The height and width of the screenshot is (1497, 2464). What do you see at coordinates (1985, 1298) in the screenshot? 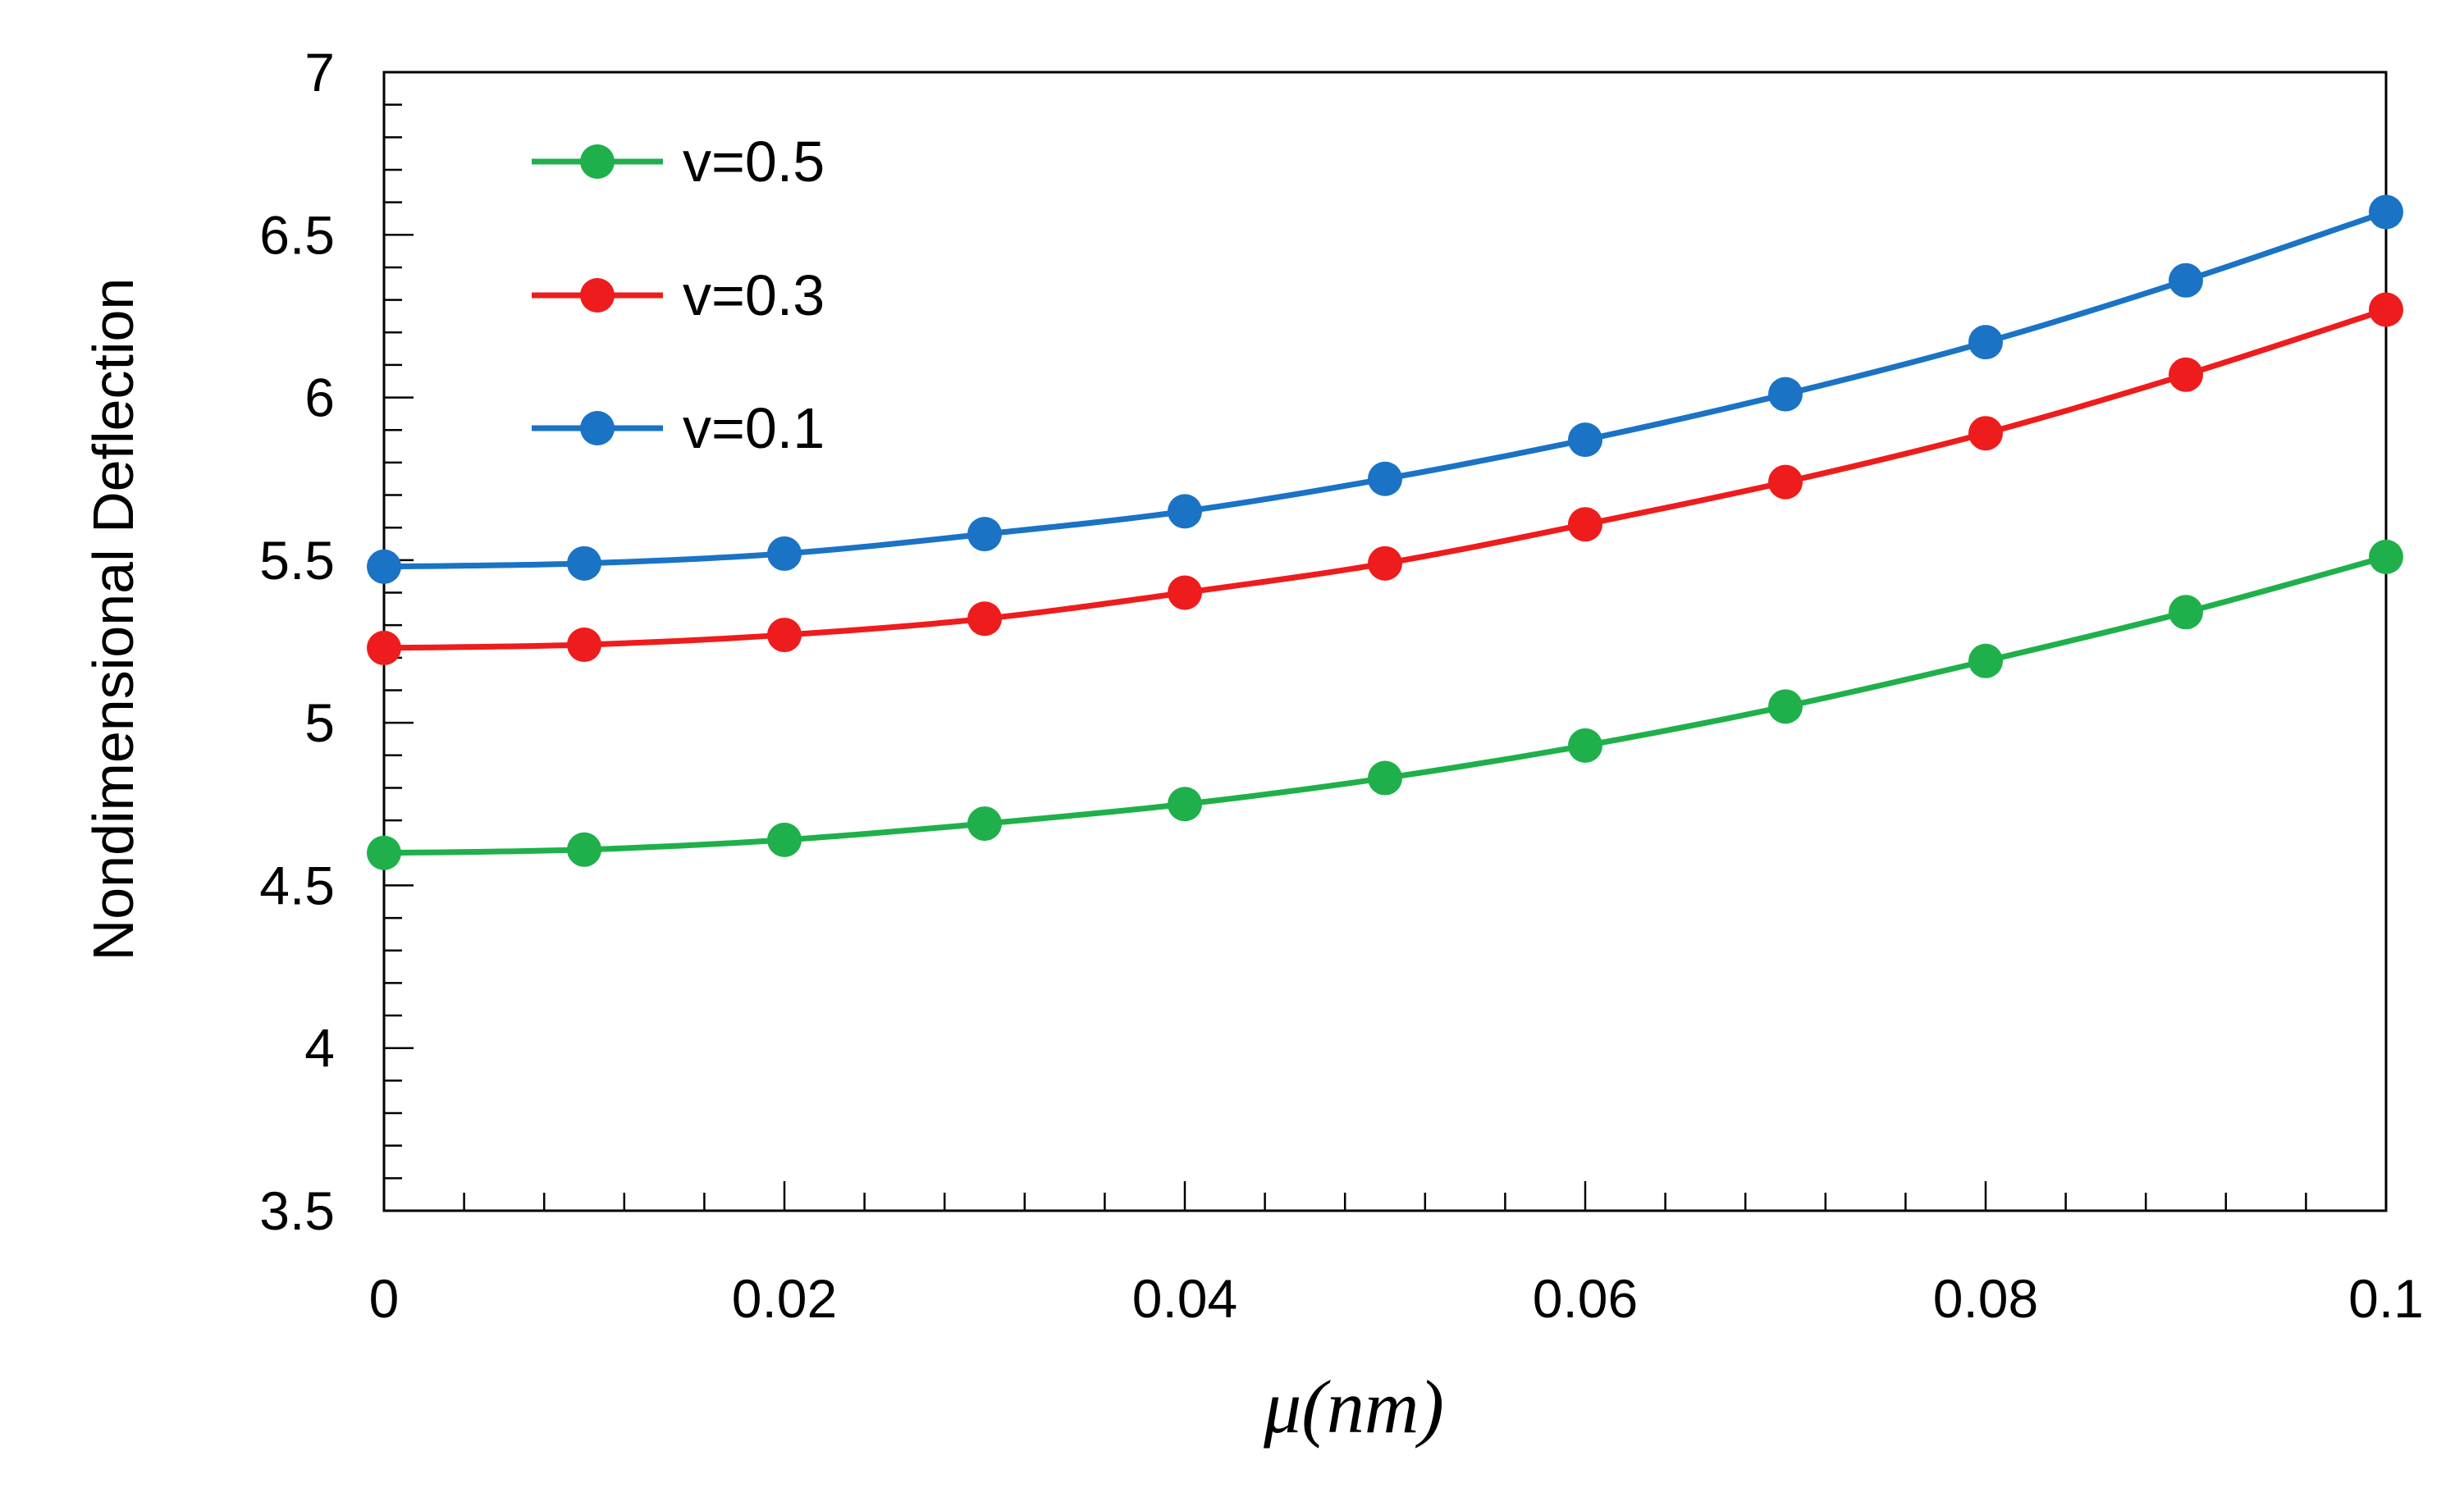
I see `x-tick-label: 0.08` at bounding box center [1985, 1298].